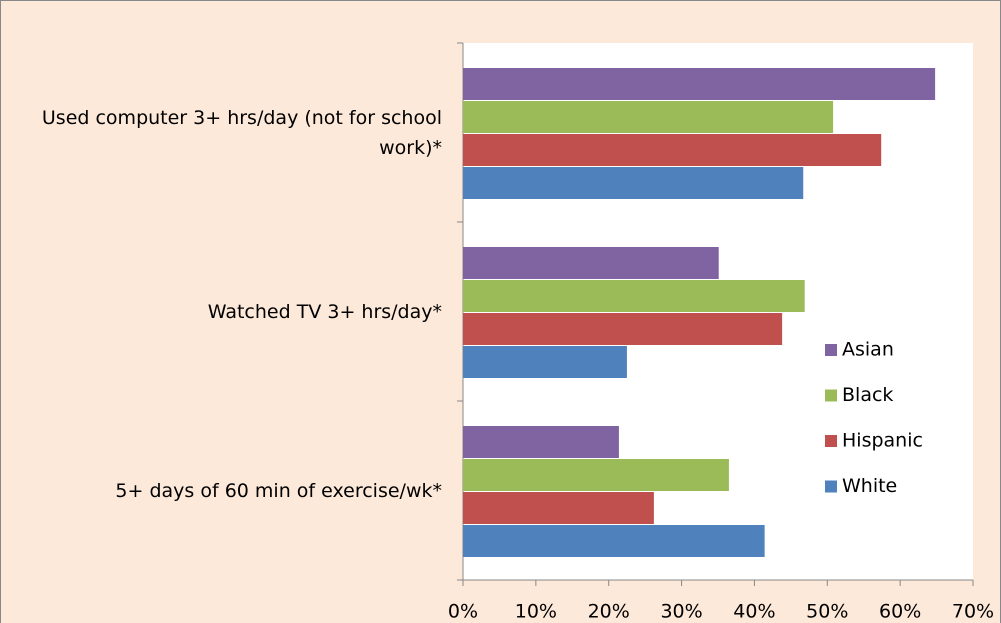 This screenshot has width=1001, height=623. I want to click on x-tick-label: 40%, so click(754, 612).